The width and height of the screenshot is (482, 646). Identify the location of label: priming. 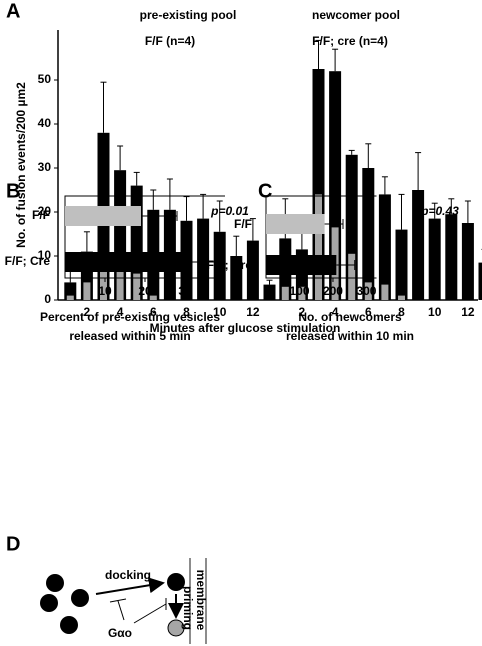
(188, 608).